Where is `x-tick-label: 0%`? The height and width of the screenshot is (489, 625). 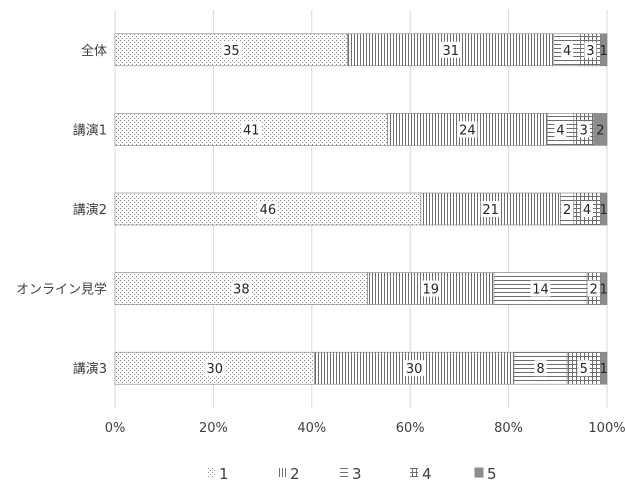
x-tick-label: 0% is located at coordinates (115, 428).